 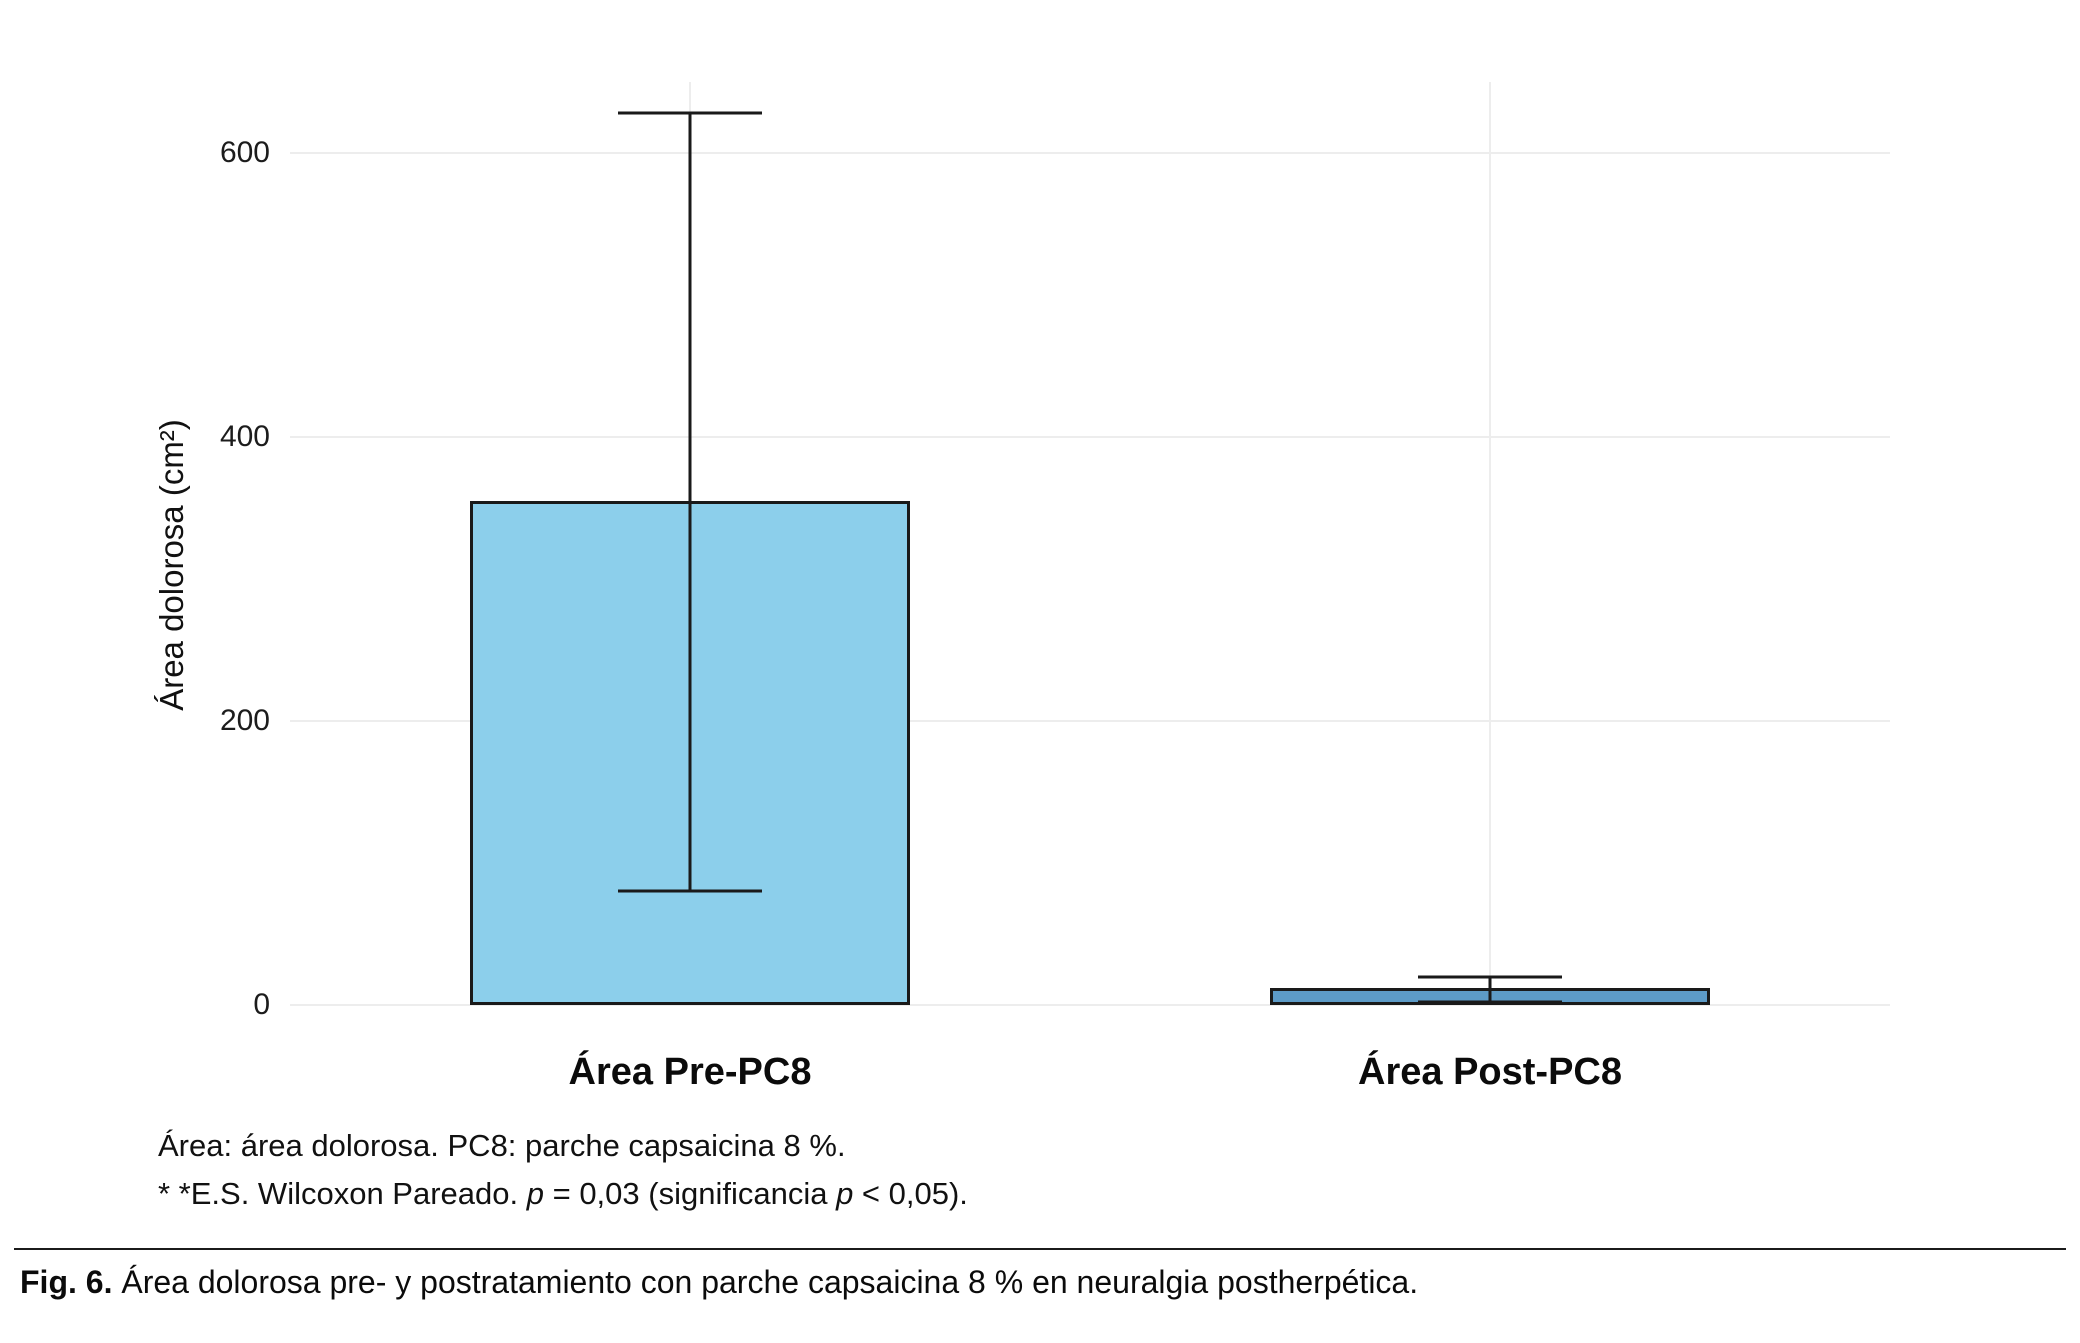 I want to click on footnote-text-suffix: < 0,05)., so click(x=910, y=1194).